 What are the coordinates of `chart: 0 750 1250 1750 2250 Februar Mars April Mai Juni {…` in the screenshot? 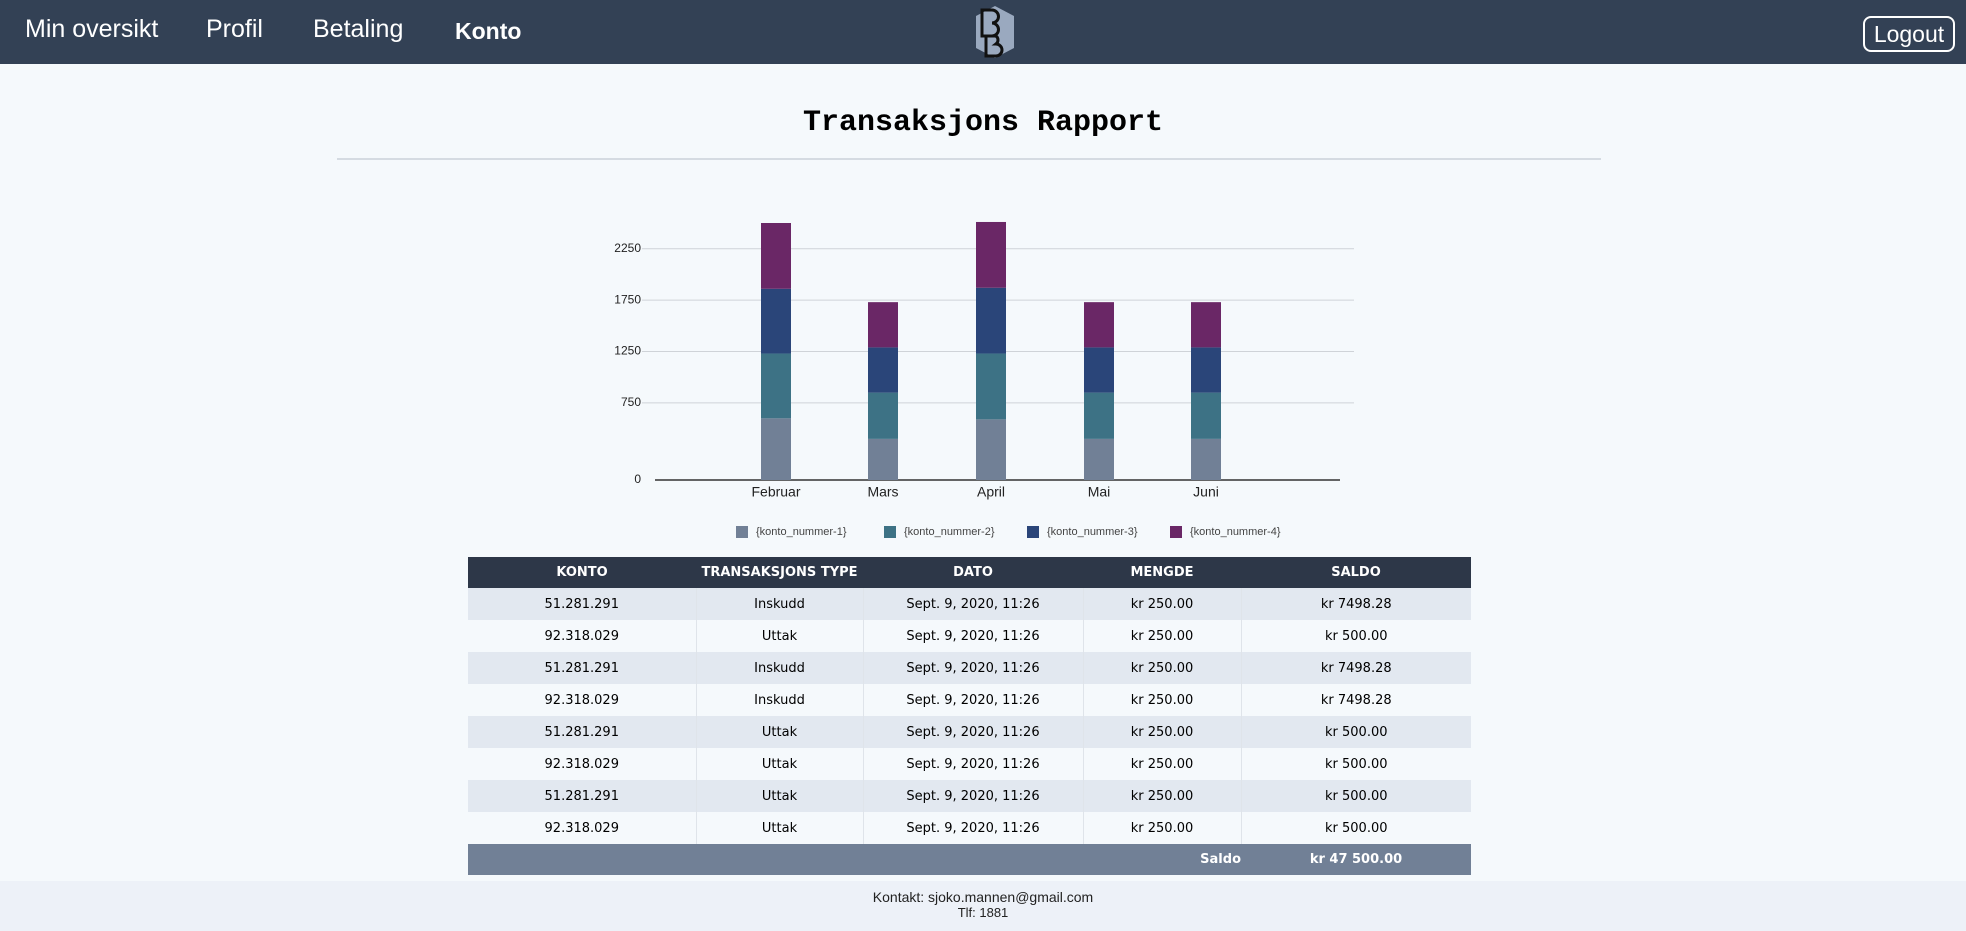 It's located at (984, 379).